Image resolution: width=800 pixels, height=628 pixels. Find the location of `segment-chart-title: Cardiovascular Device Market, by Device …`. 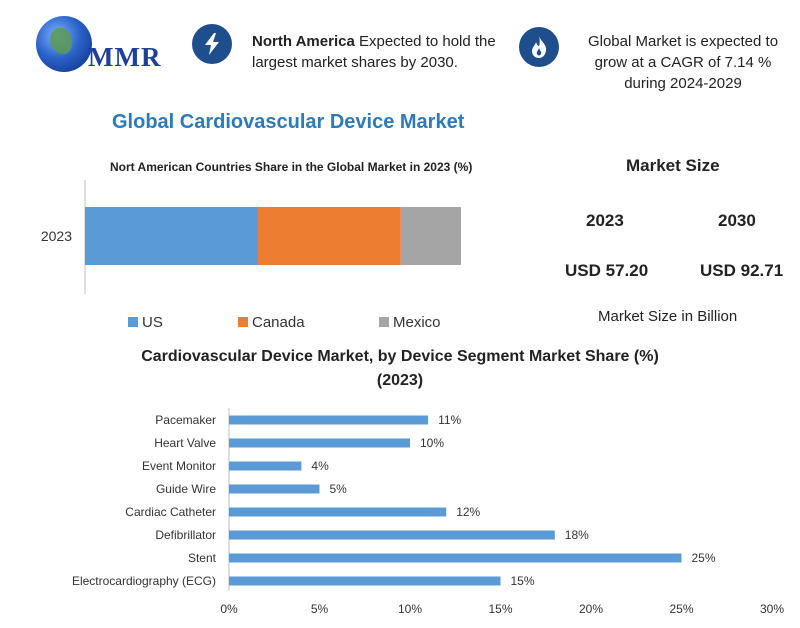

segment-chart-title: Cardiovascular Device Market, by Device … is located at coordinates (400, 369).